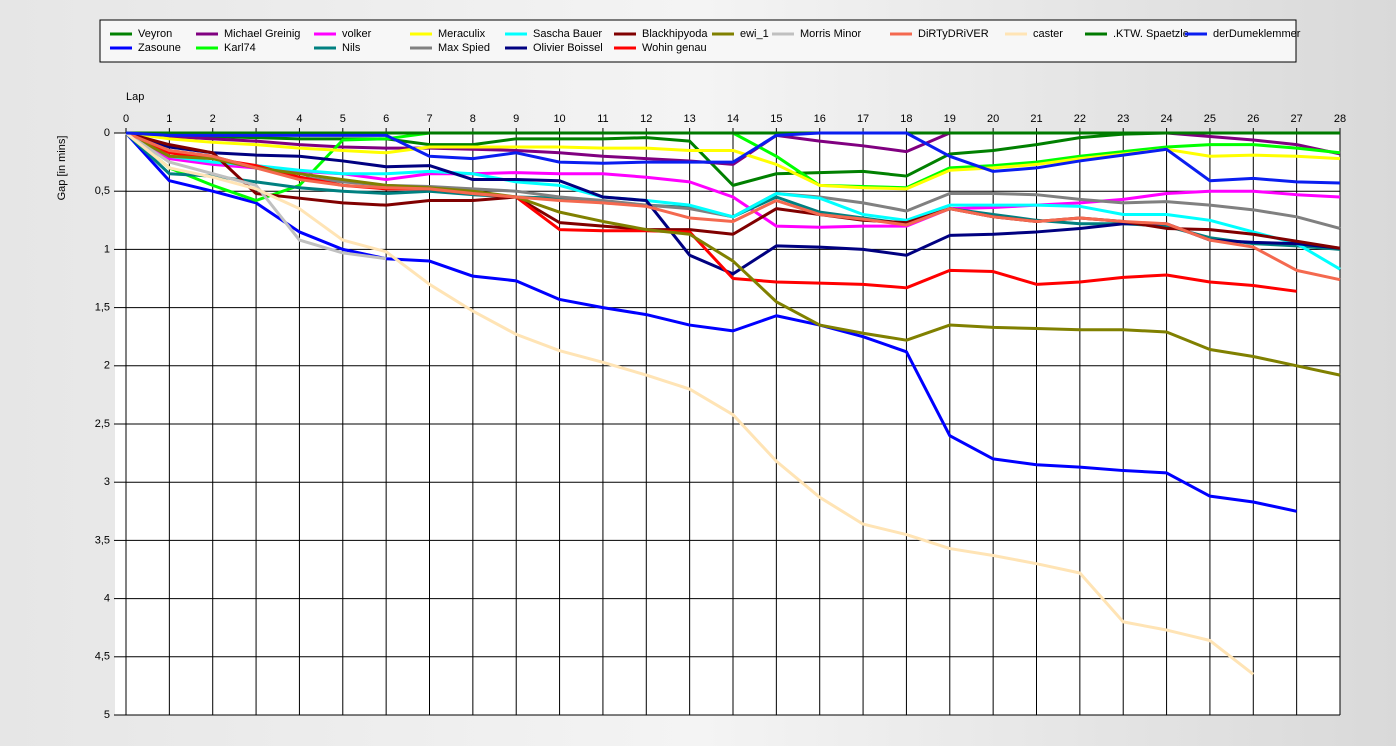 The width and height of the screenshot is (1396, 746). What do you see at coordinates (690, 119) in the screenshot?
I see `x-tick-label: 13` at bounding box center [690, 119].